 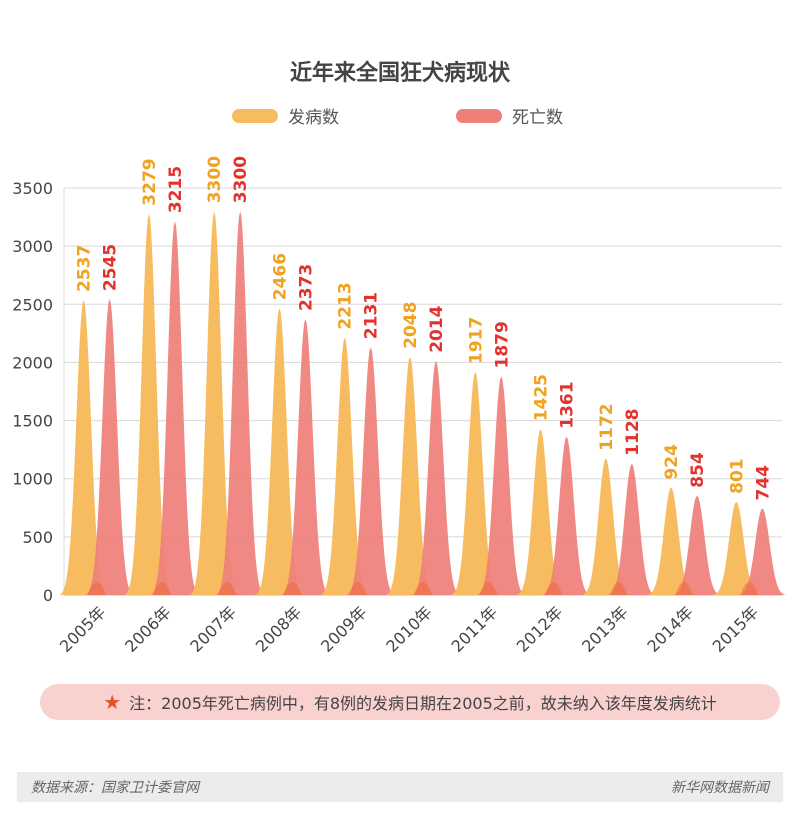 What do you see at coordinates (736, 629) in the screenshot?
I see `x-tick-label: 2015年` at bounding box center [736, 629].